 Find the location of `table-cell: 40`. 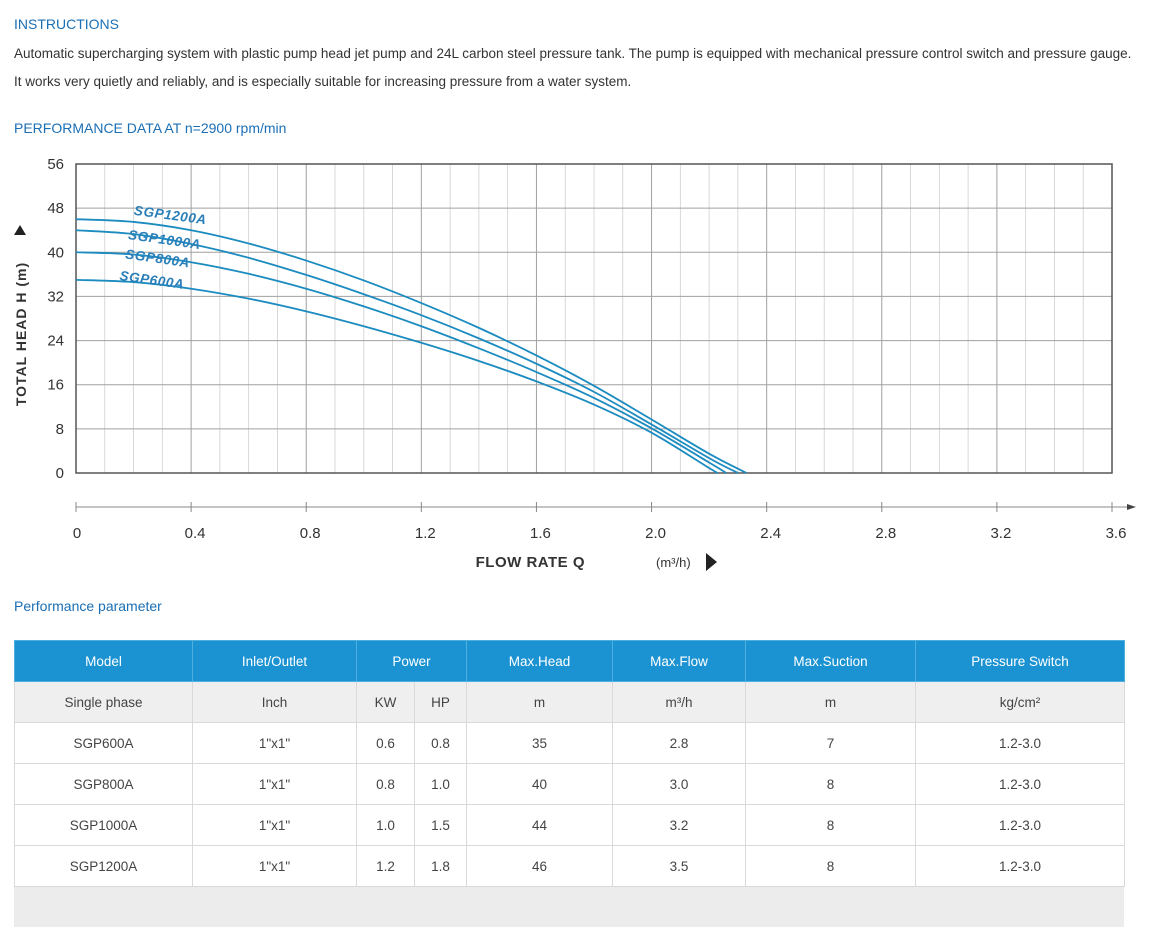

table-cell: 40 is located at coordinates (540, 784).